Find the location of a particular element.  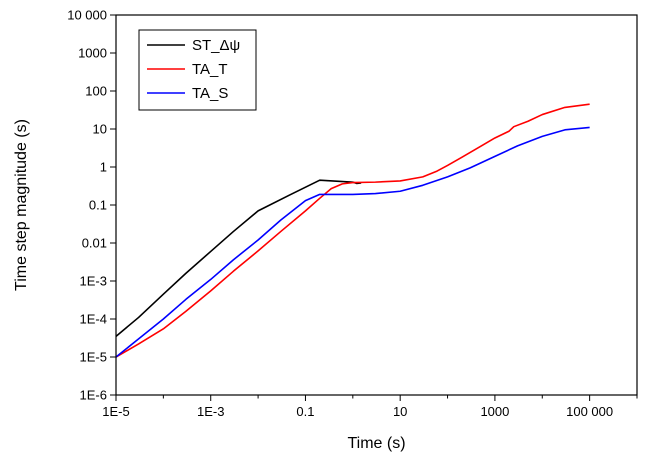

x-tick-label: 100 000 is located at coordinates (589, 411).